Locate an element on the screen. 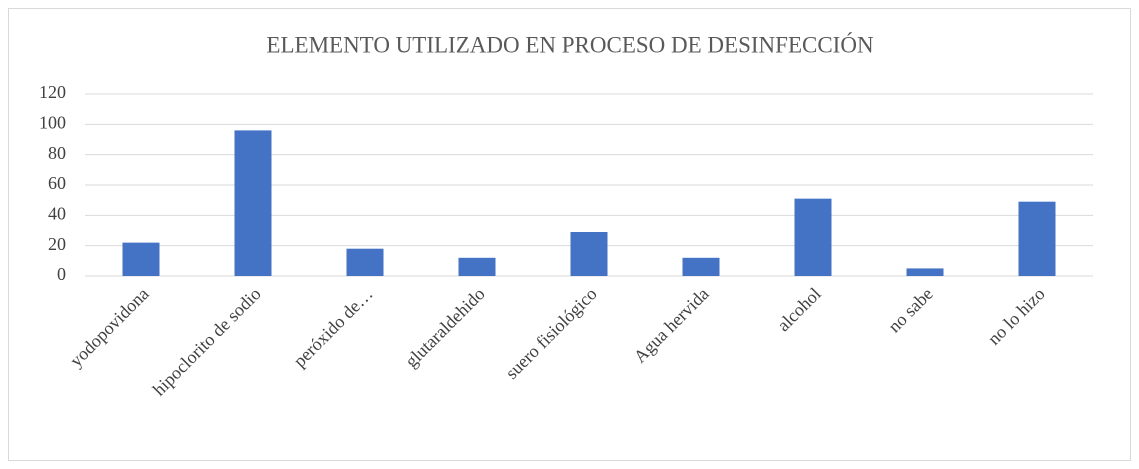 Image resolution: width=1139 pixels, height=469 pixels. y-tick-label: 40 is located at coordinates (57, 213).